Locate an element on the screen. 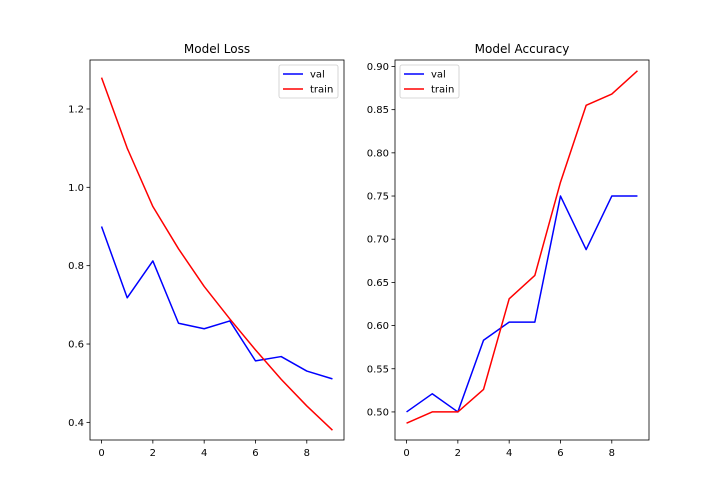  loss-val-line is located at coordinates (216, 303).